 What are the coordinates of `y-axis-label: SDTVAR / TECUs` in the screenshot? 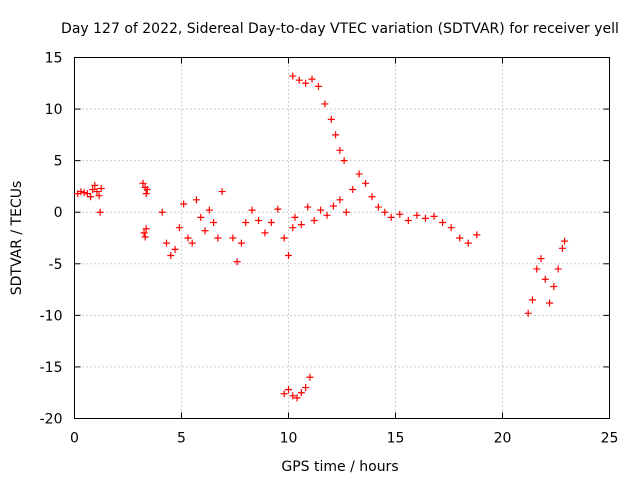 It's located at (17, 238).